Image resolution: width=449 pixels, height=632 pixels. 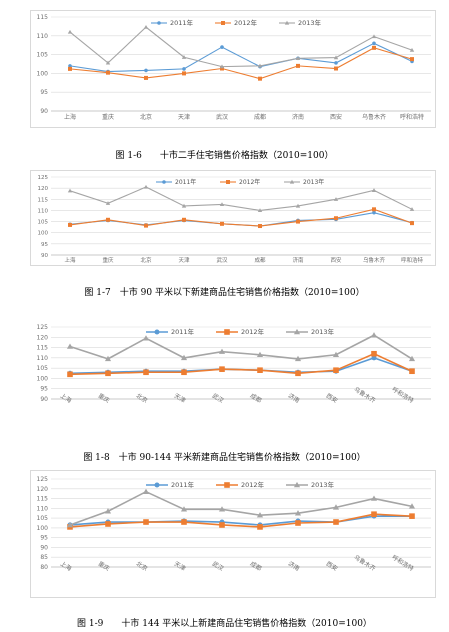 I want to click on chart-2-legend-2-label: 2013年, so click(x=313, y=182).